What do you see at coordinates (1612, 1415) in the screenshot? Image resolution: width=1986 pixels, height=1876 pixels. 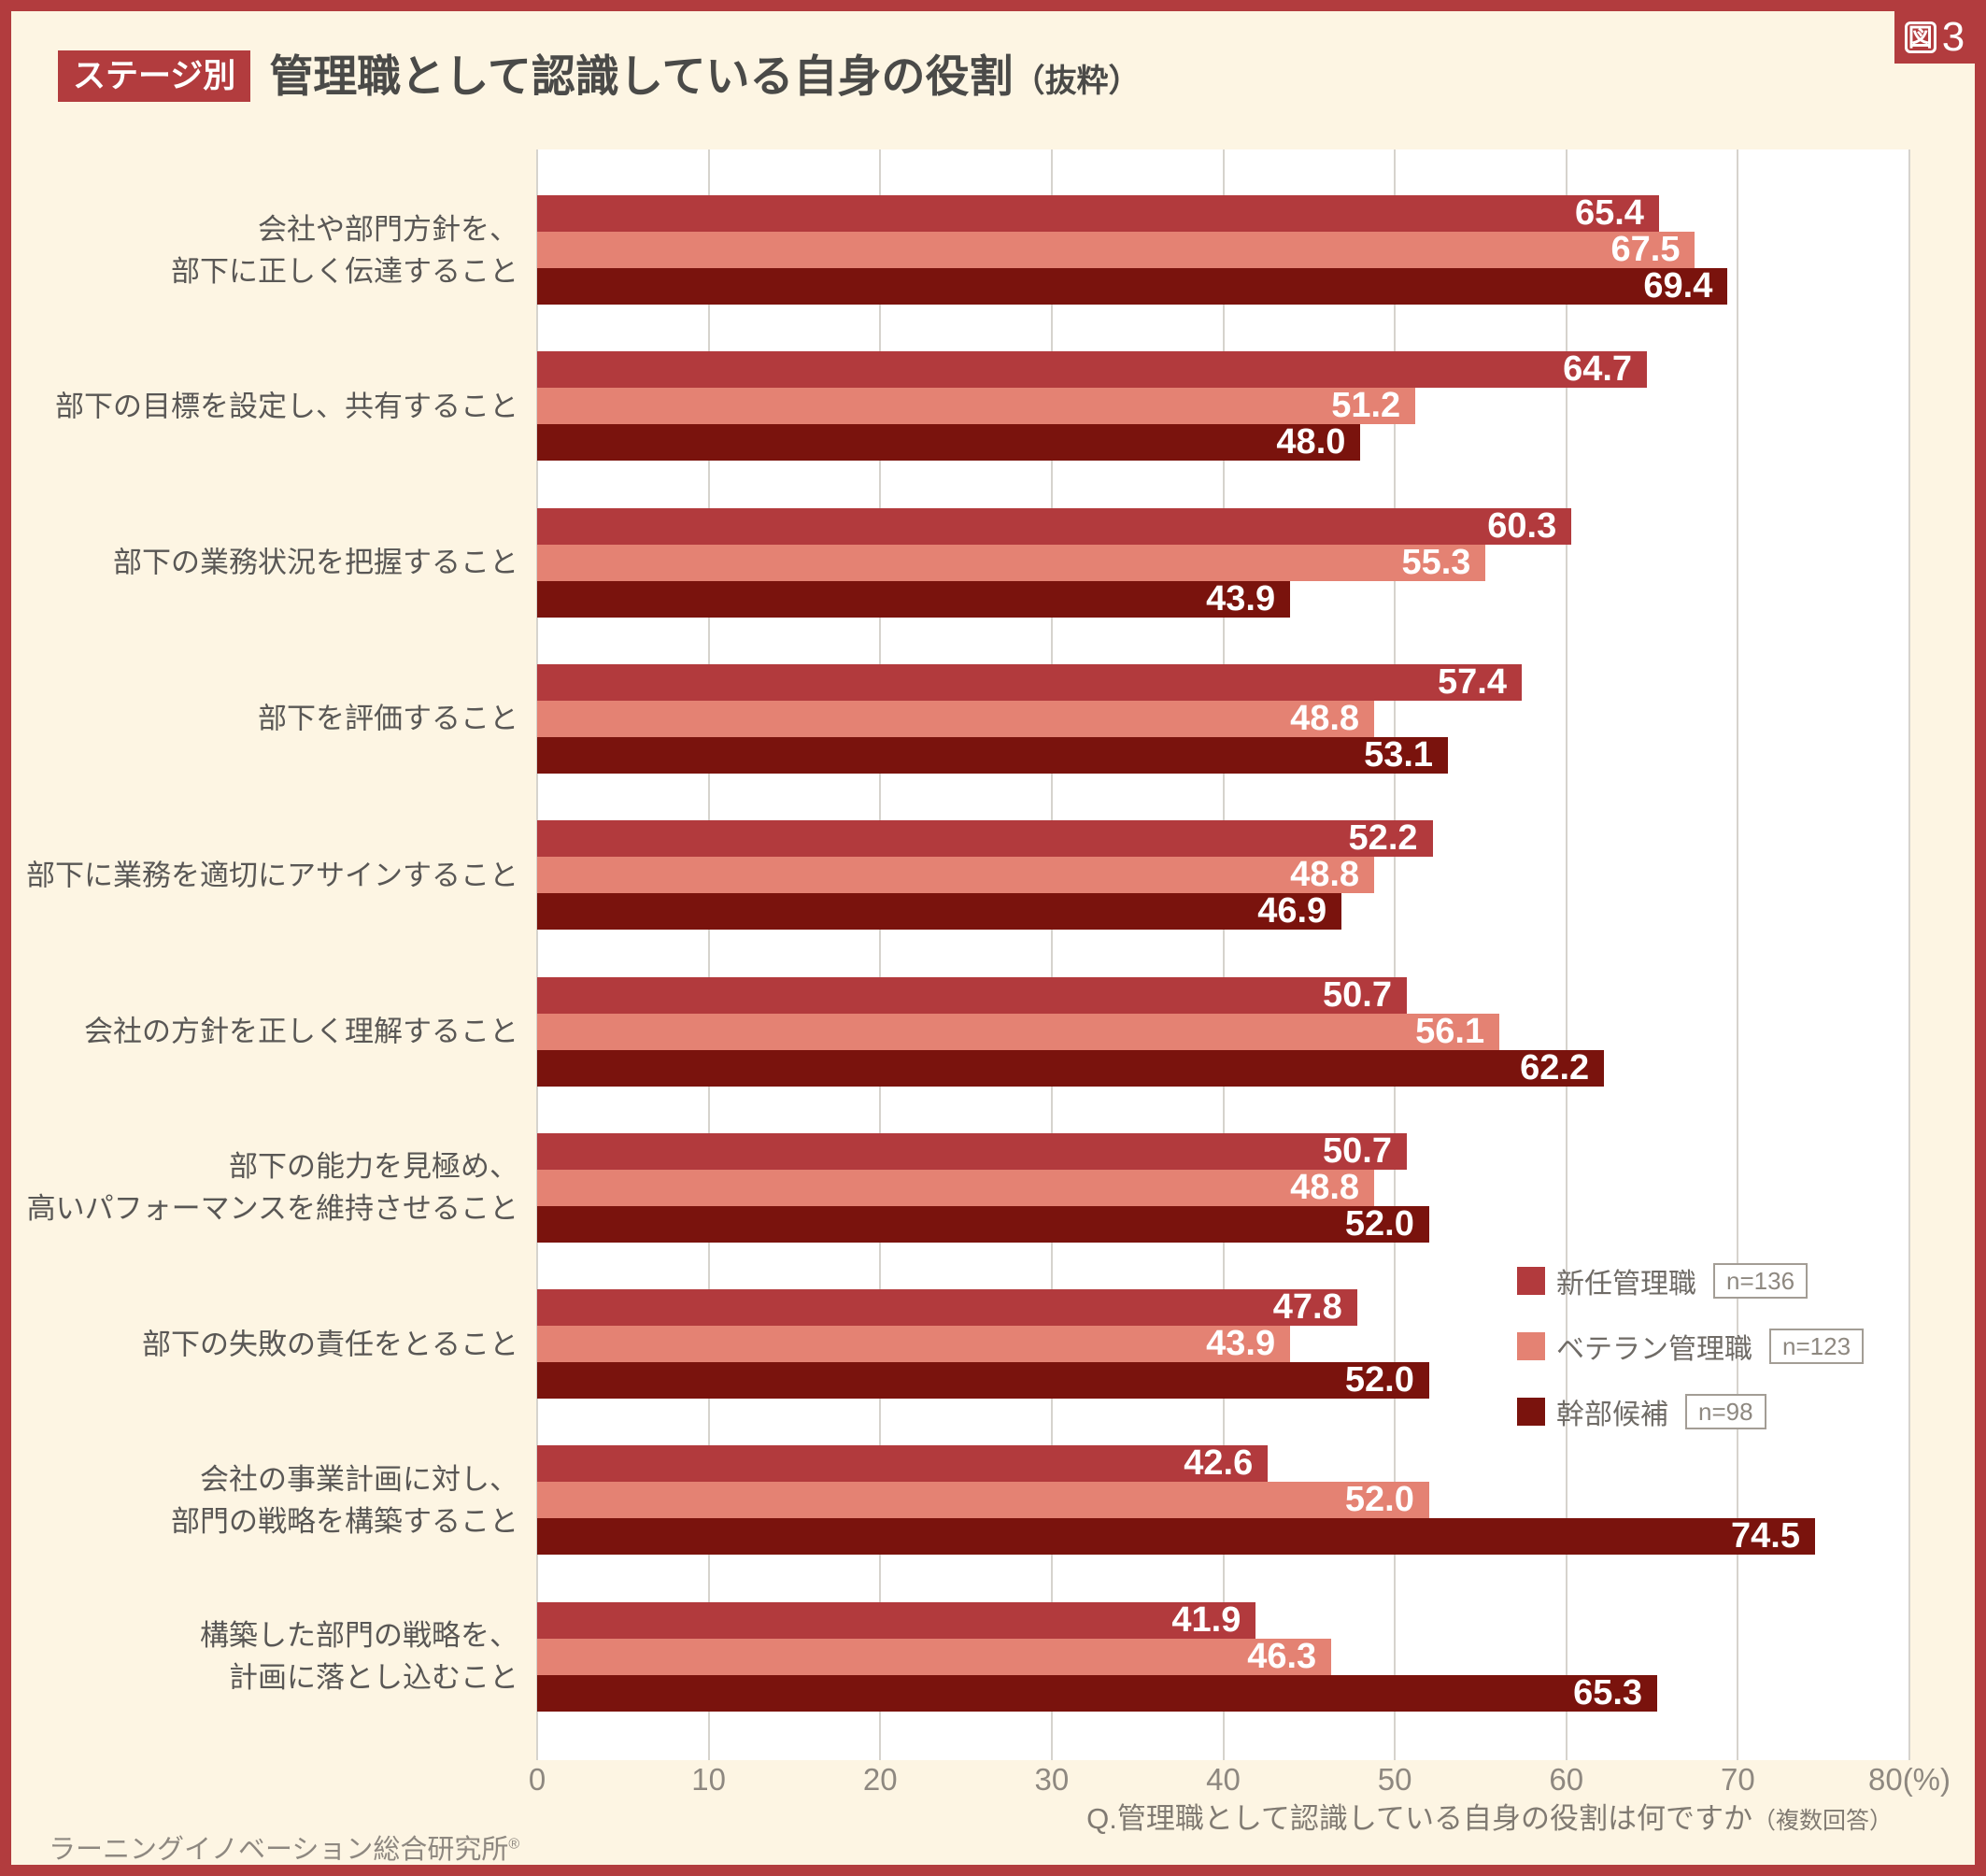 I see `legend-label: 幹部候補` at bounding box center [1612, 1415].